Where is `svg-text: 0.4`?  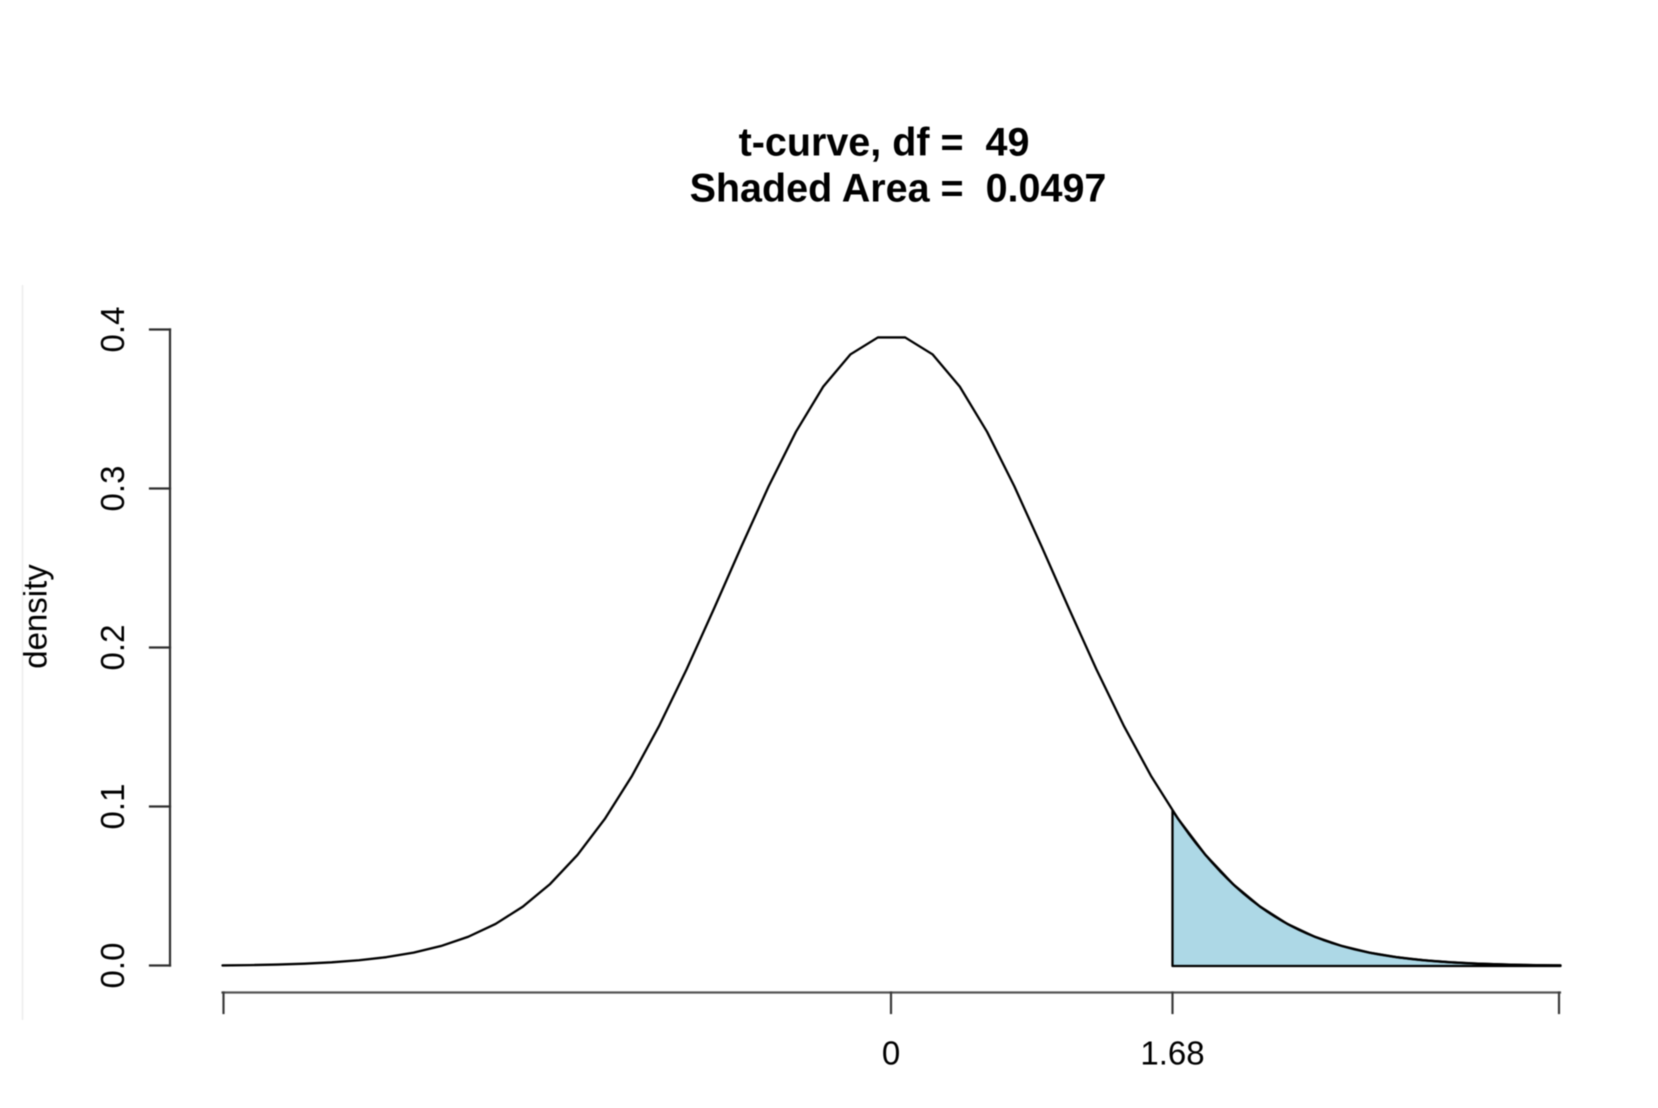
svg-text: 0.4 is located at coordinates (112, 330).